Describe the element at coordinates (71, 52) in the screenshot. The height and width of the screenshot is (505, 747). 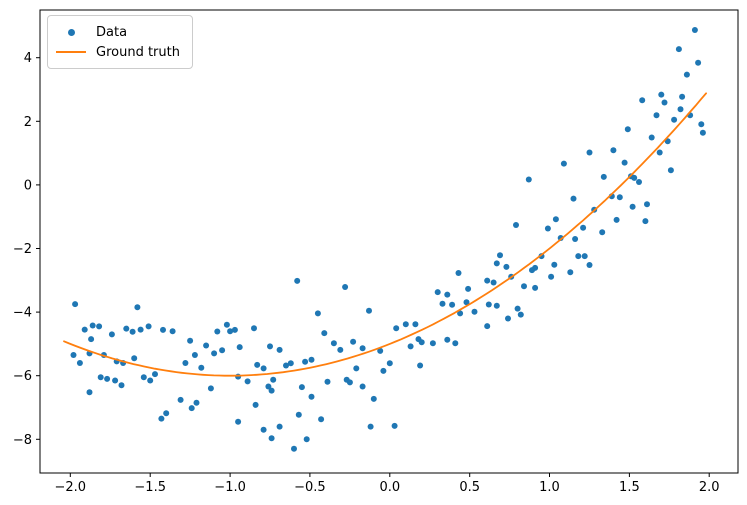
I see `ground-truth-line-icon` at that location.